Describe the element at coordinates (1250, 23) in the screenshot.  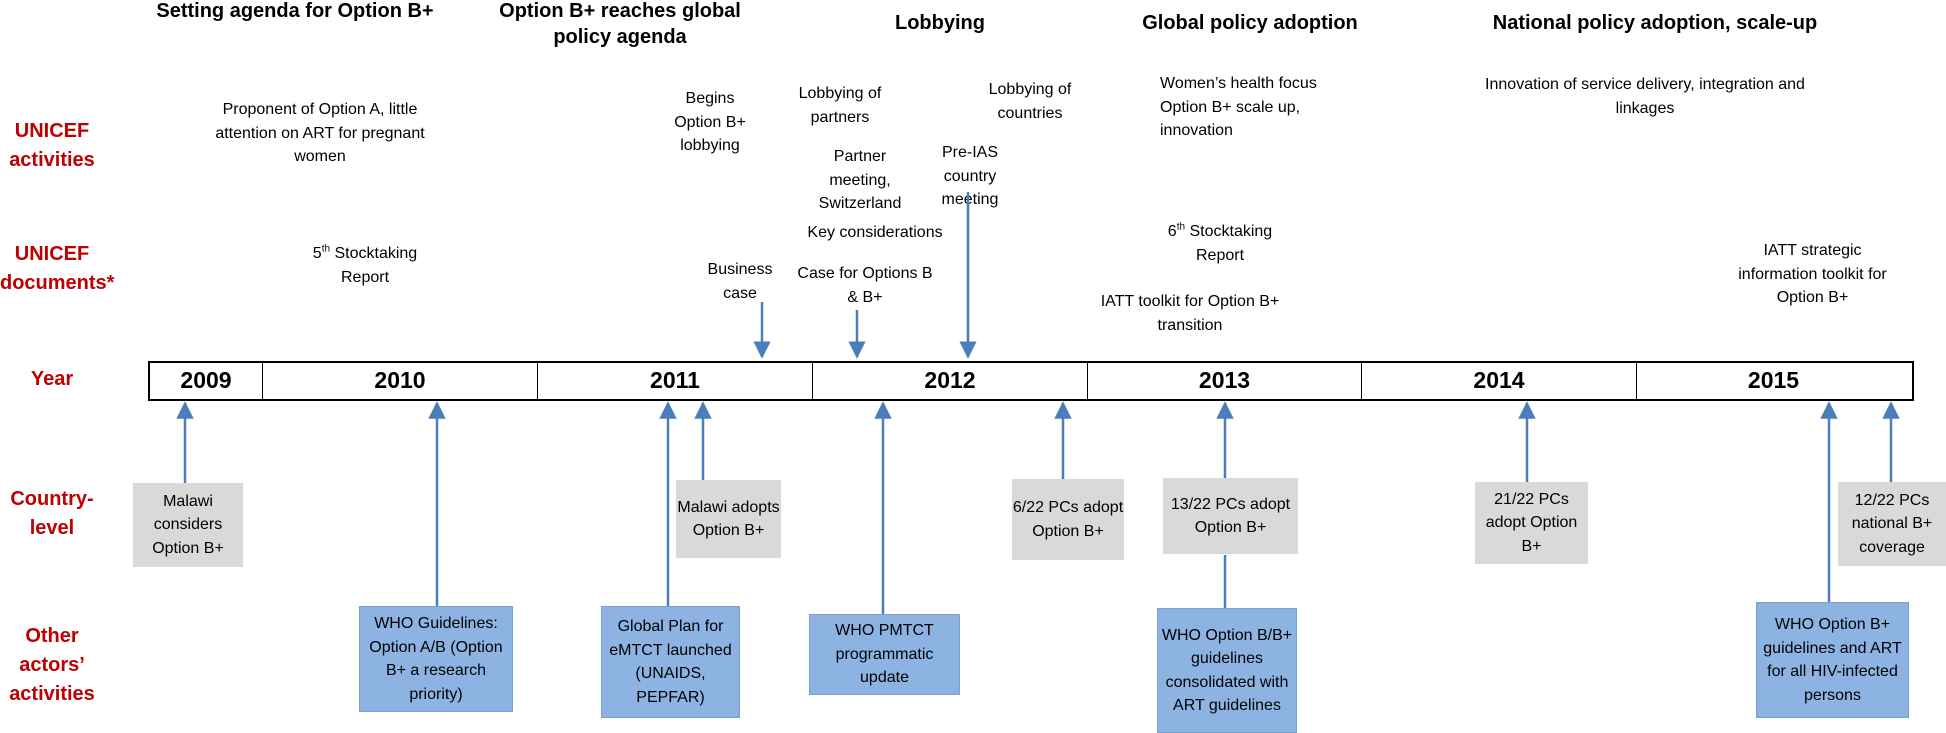
I see `phase-global-policy: Global policy adoption` at that location.